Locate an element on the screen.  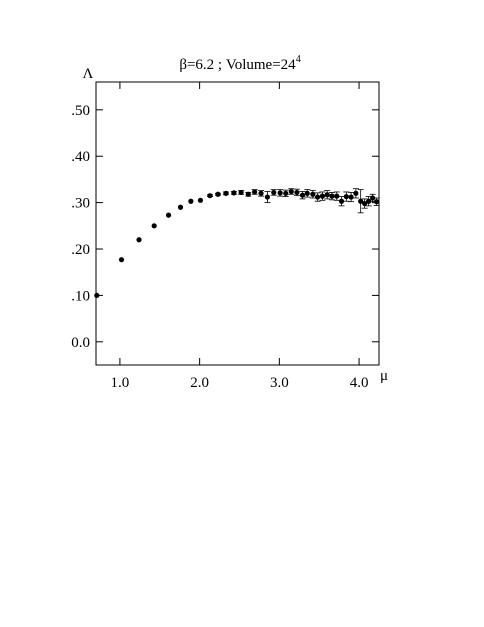
y-tick-label: .40 is located at coordinates (80, 157).